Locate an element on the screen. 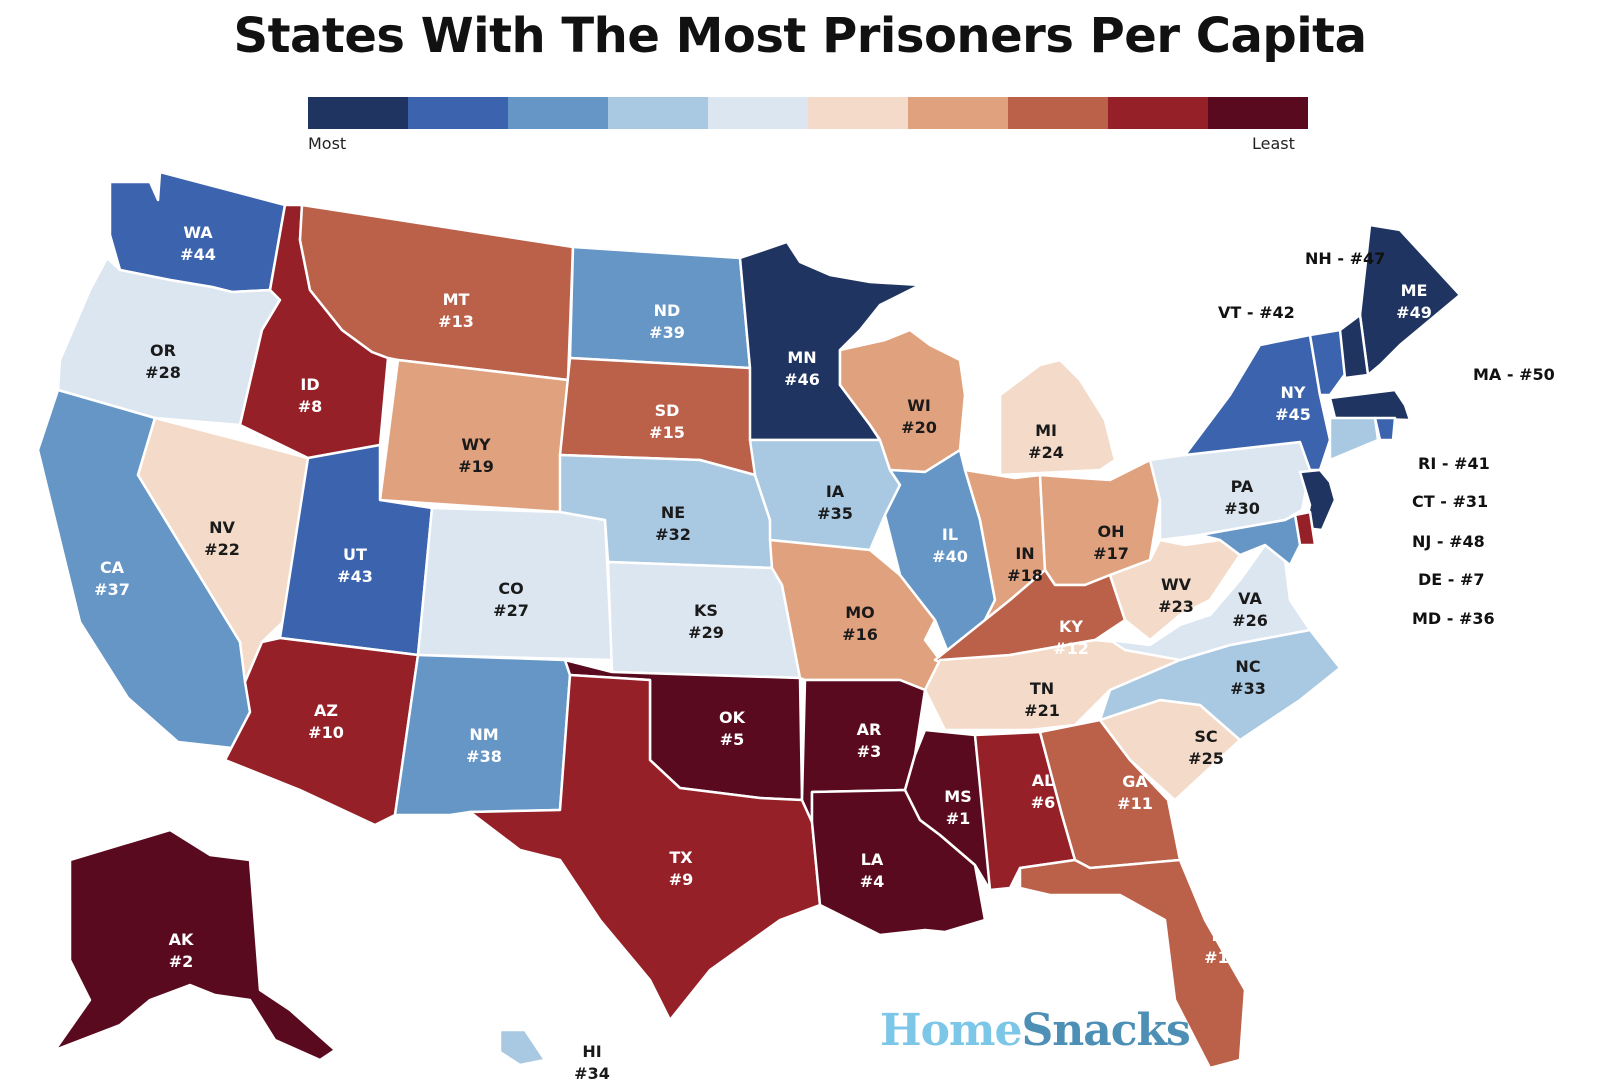 The width and height of the screenshot is (1600, 1090). state-abbr: WV is located at coordinates (1176, 584).